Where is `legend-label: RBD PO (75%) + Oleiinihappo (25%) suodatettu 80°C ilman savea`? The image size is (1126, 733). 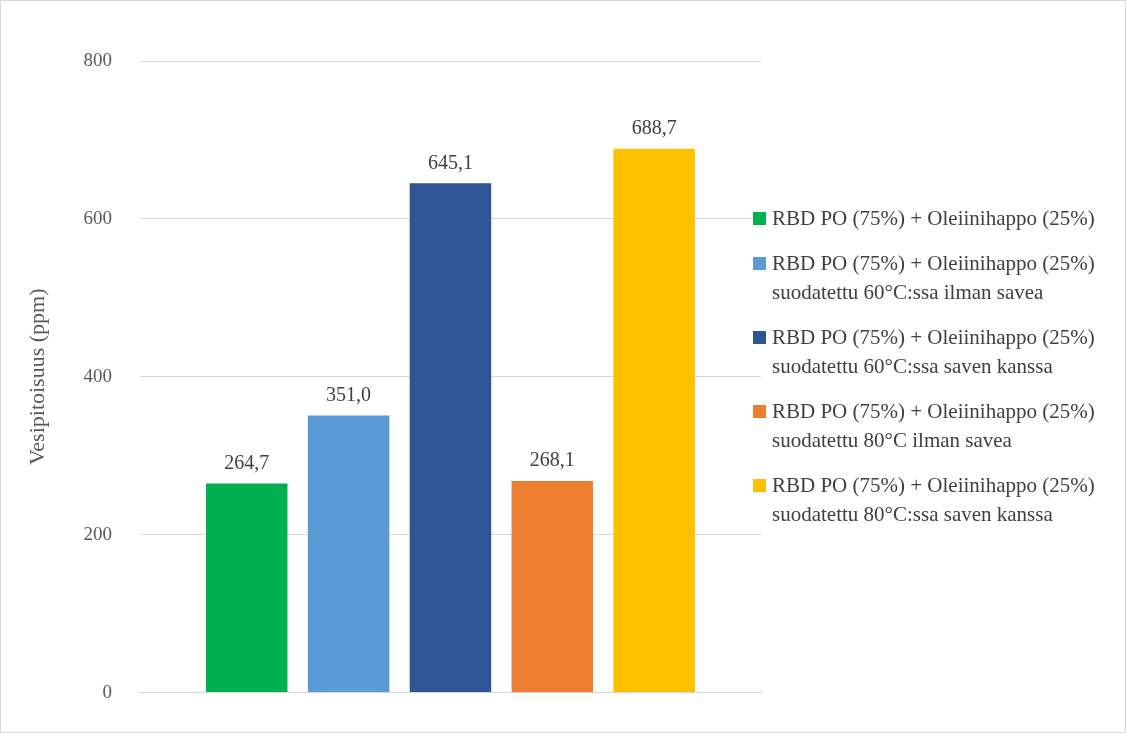 legend-label: RBD PO (75%) + Oleiinihappo (25%) suodatettu 80°C ilman savea is located at coordinates (934, 426).